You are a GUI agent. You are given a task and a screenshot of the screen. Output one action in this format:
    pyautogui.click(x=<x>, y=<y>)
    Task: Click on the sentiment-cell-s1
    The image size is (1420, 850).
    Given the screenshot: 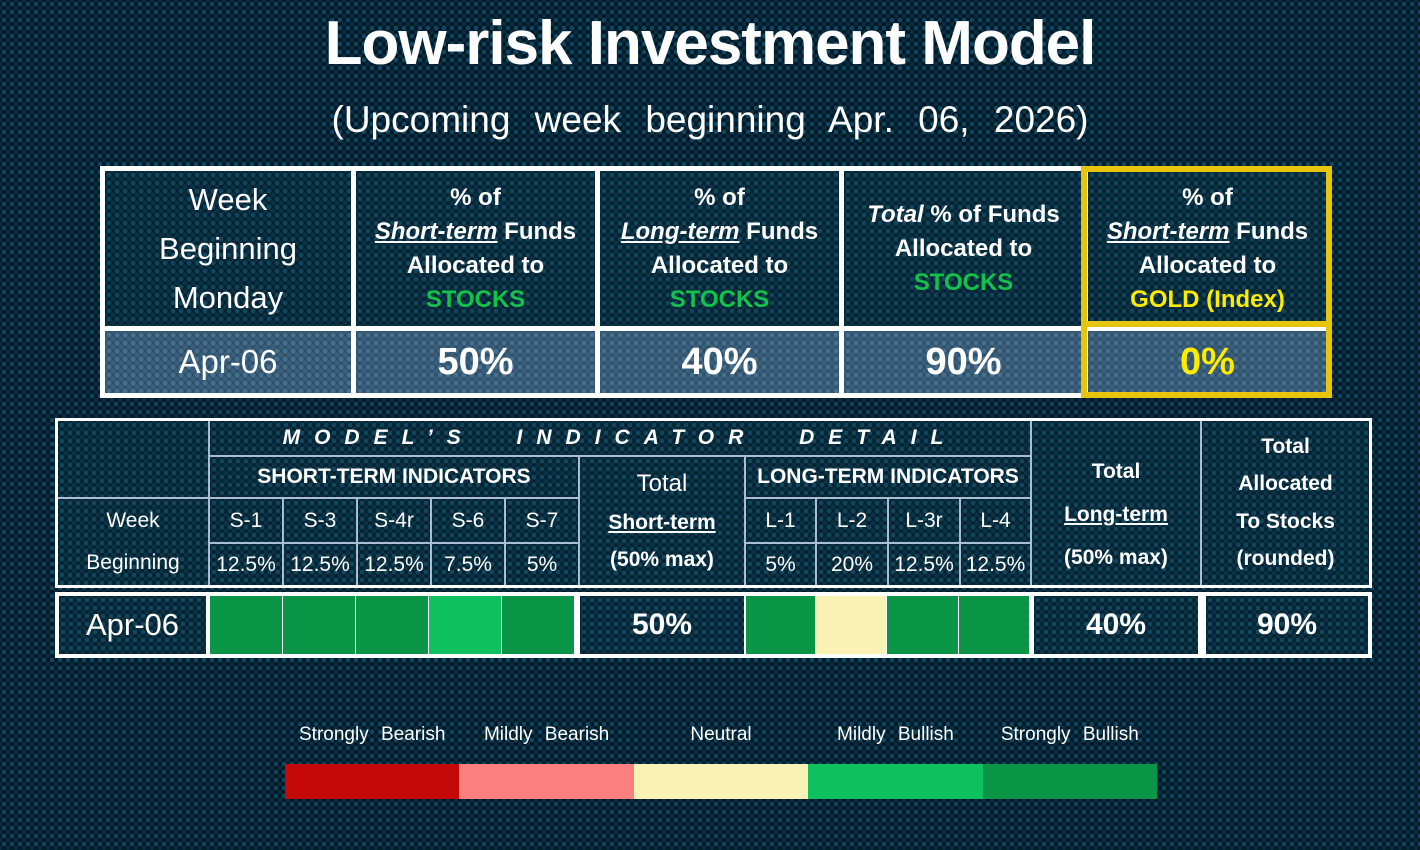 What is the action you would take?
    pyautogui.click(x=246, y=625)
    